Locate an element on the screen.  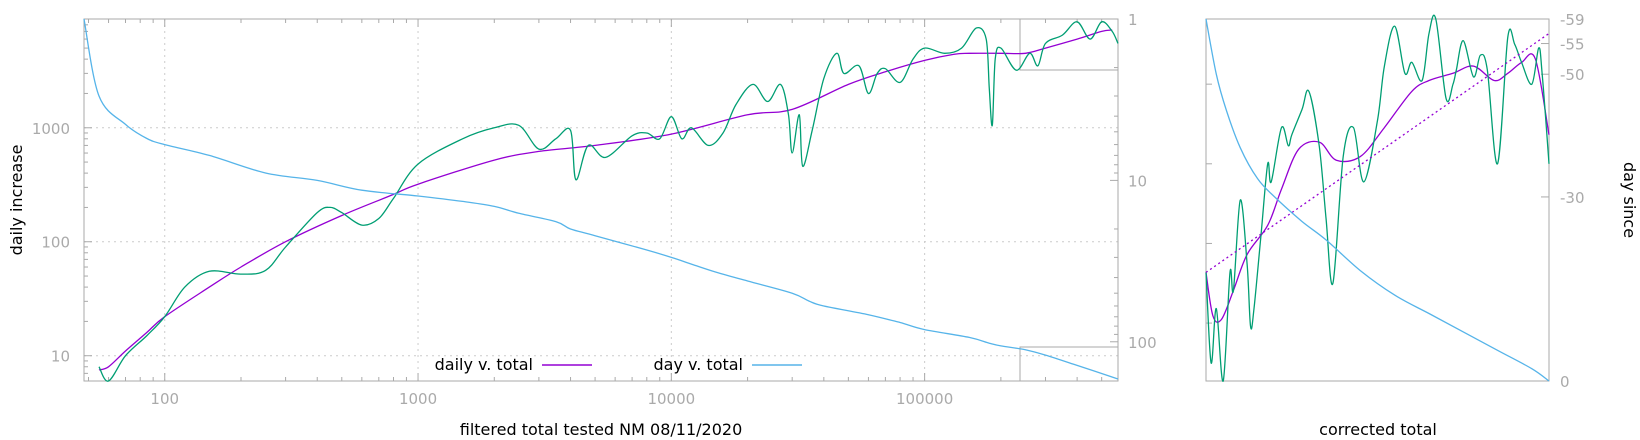
left-x-tick-label: 10000 is located at coordinates (671, 399).